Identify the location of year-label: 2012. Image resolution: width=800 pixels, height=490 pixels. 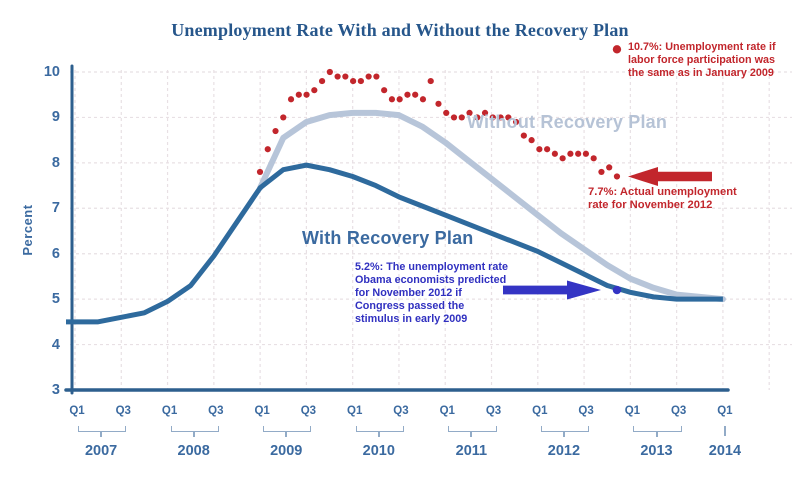
(564, 451).